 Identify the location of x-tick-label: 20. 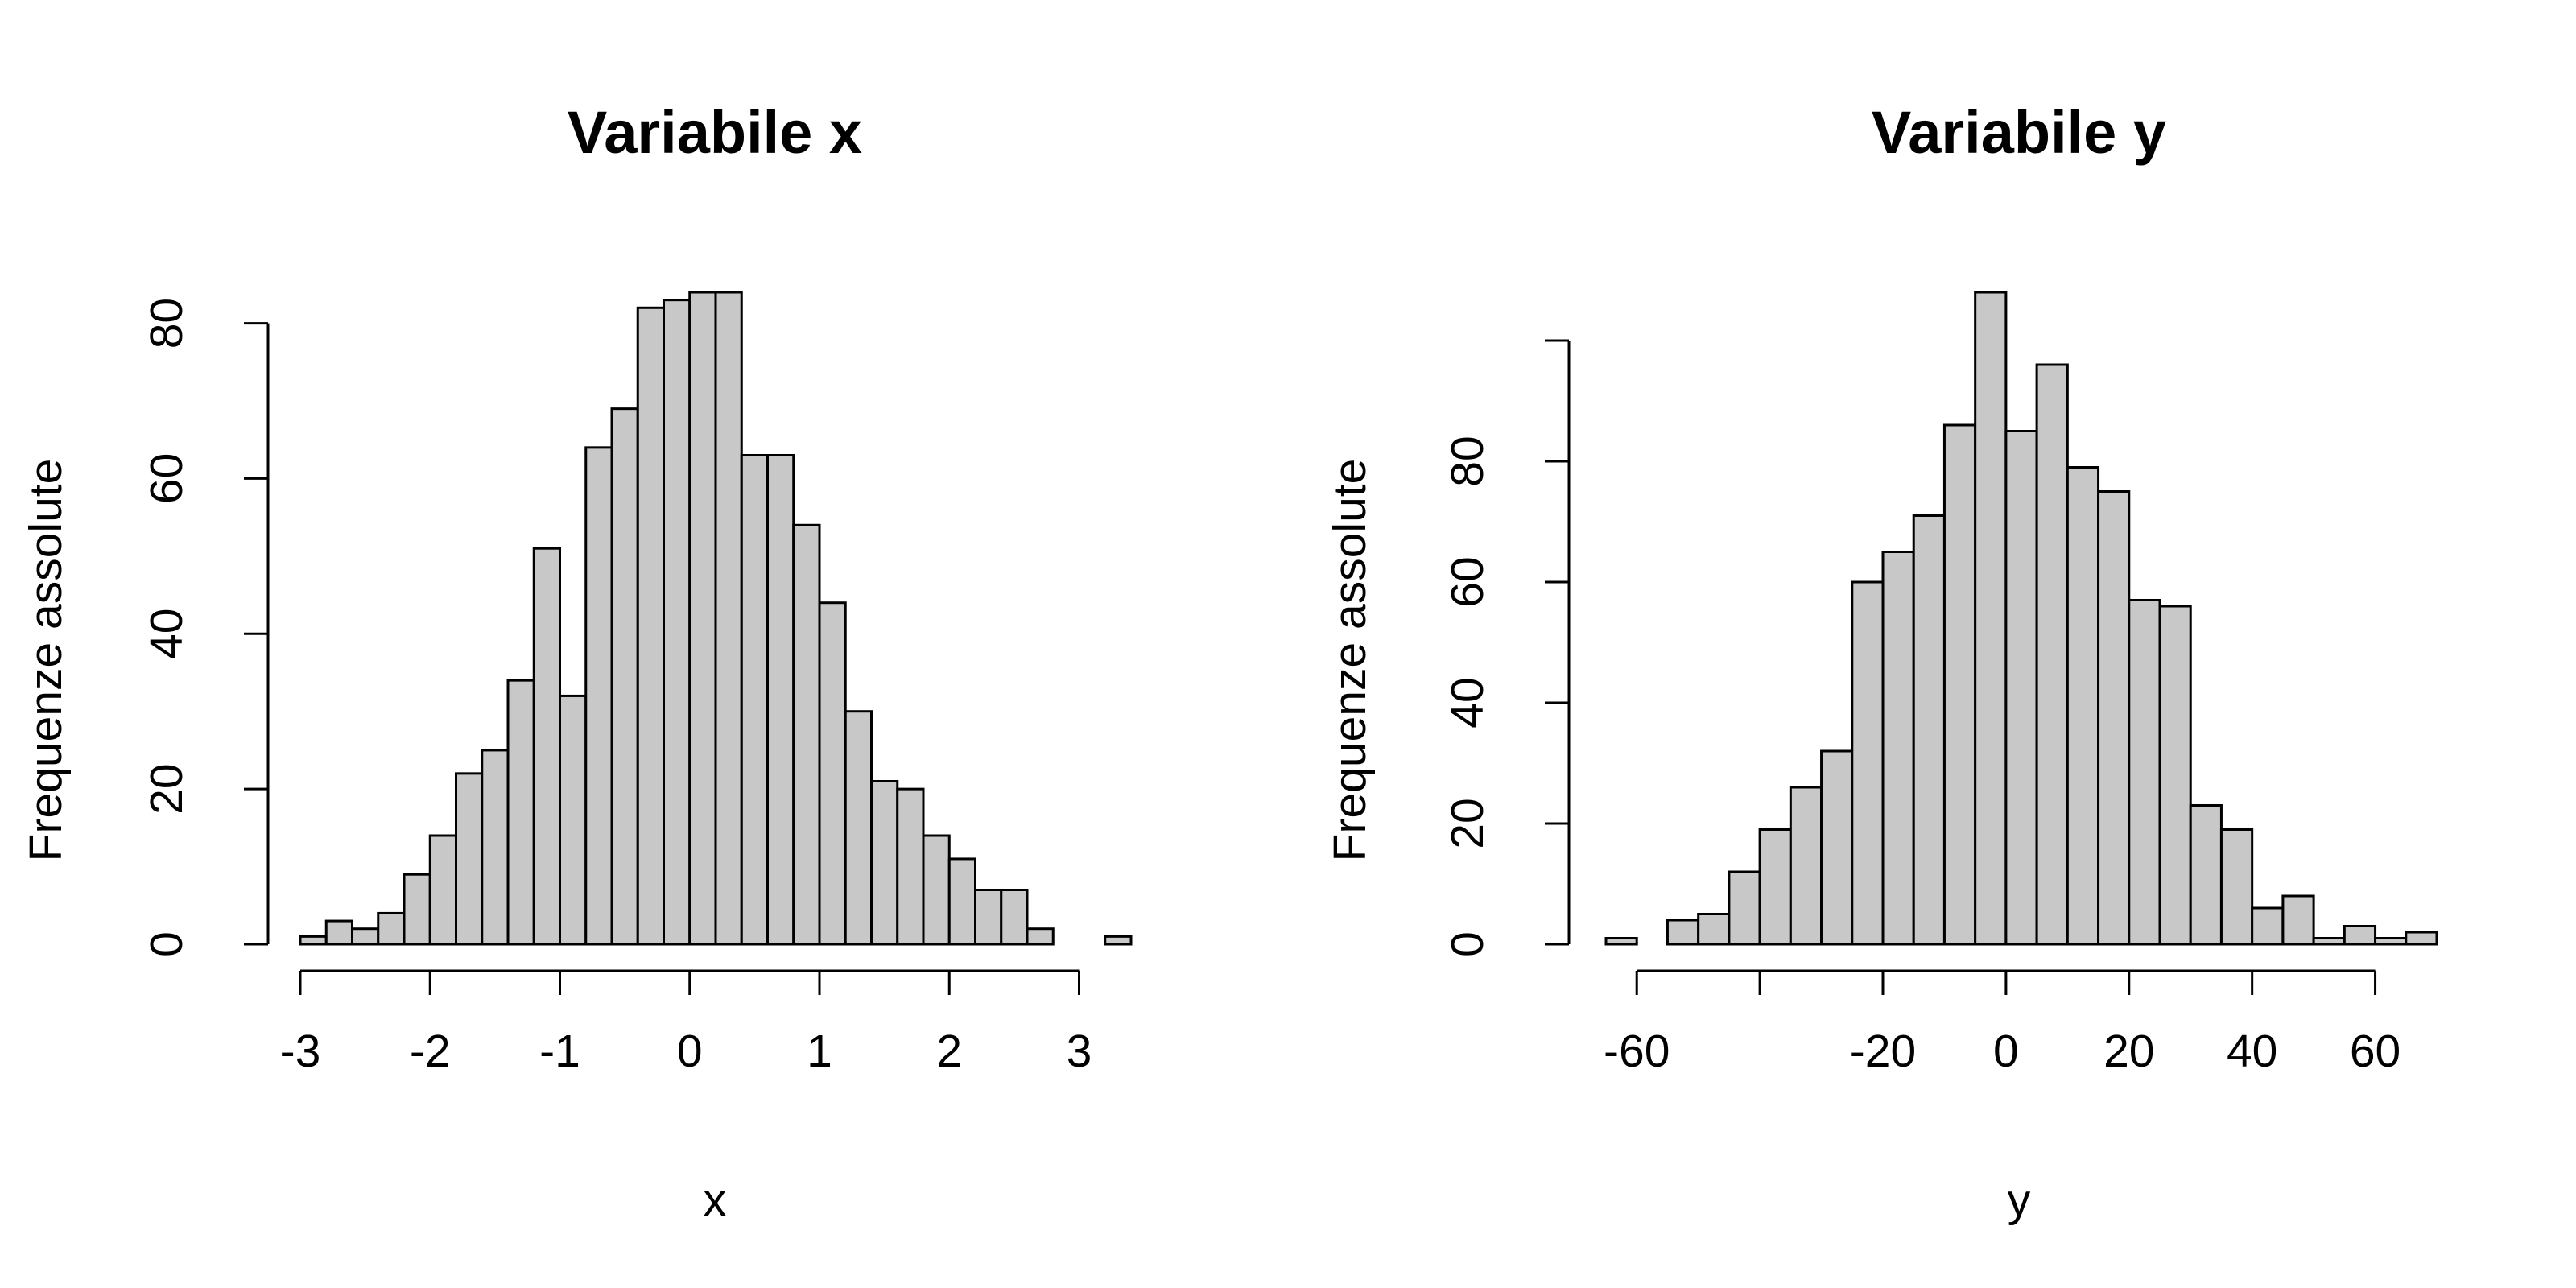
(2128, 1051).